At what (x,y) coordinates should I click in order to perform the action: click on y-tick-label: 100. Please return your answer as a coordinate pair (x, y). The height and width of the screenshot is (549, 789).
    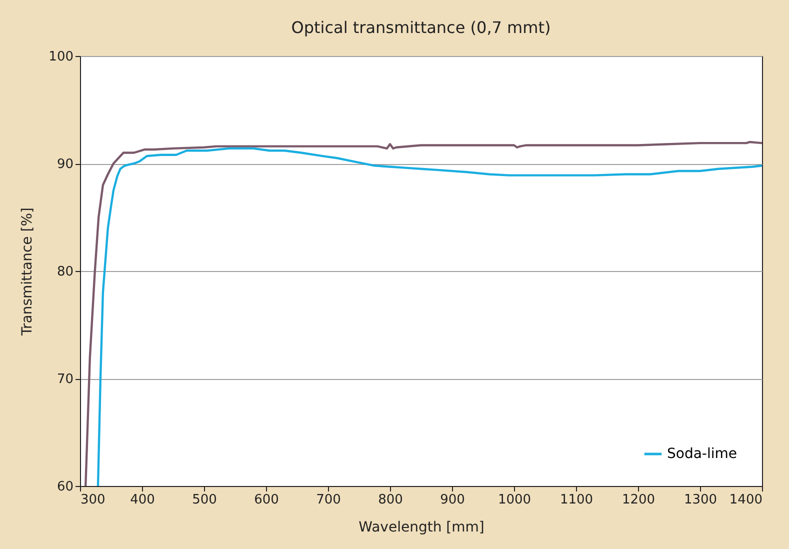
    Looking at the image, I should click on (61, 57).